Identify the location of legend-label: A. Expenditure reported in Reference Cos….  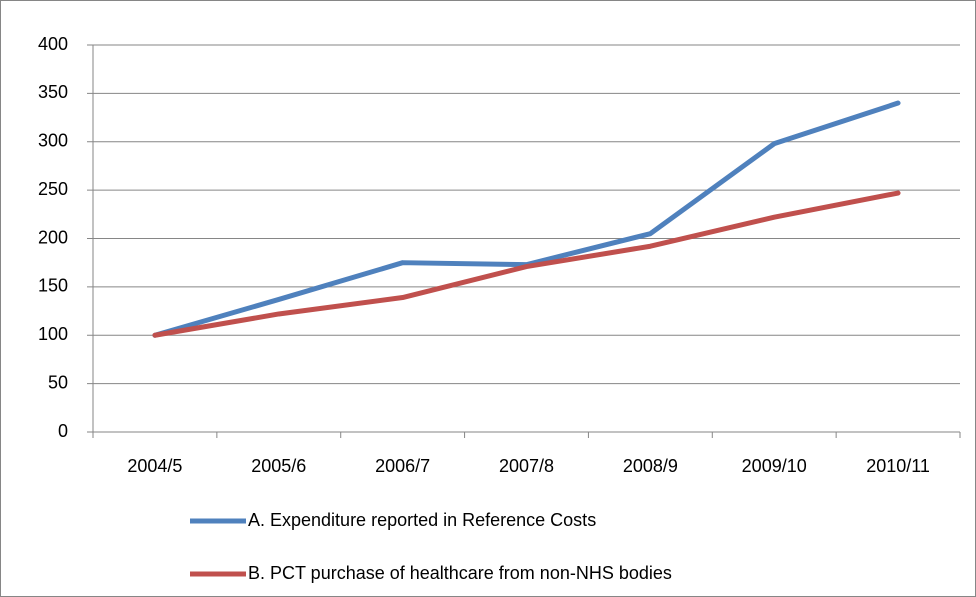
(422, 520).